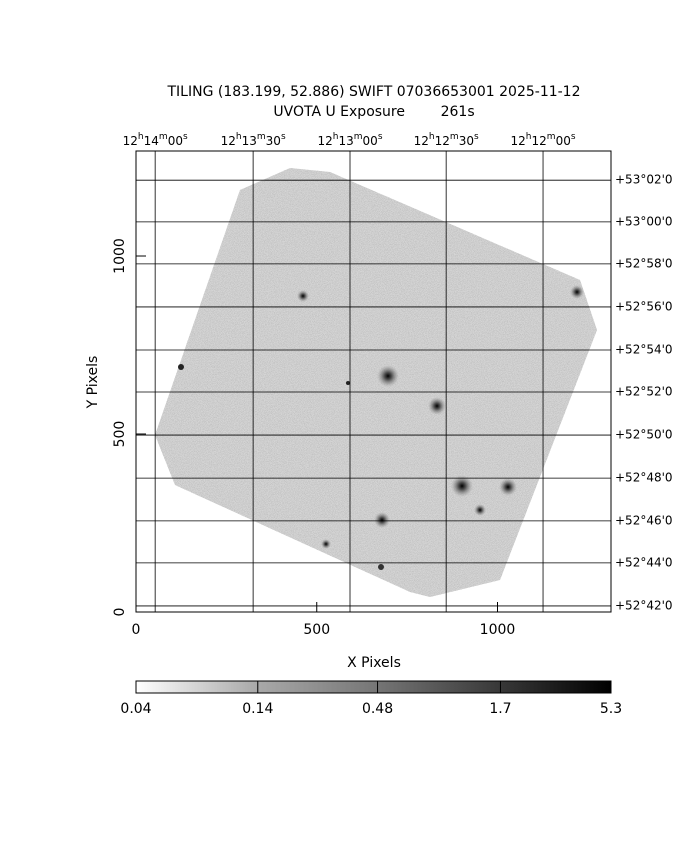 This screenshot has height=854, width=680. Describe the element at coordinates (644, 520) in the screenshot. I see `dec-tick-label: +52°46'0` at that location.